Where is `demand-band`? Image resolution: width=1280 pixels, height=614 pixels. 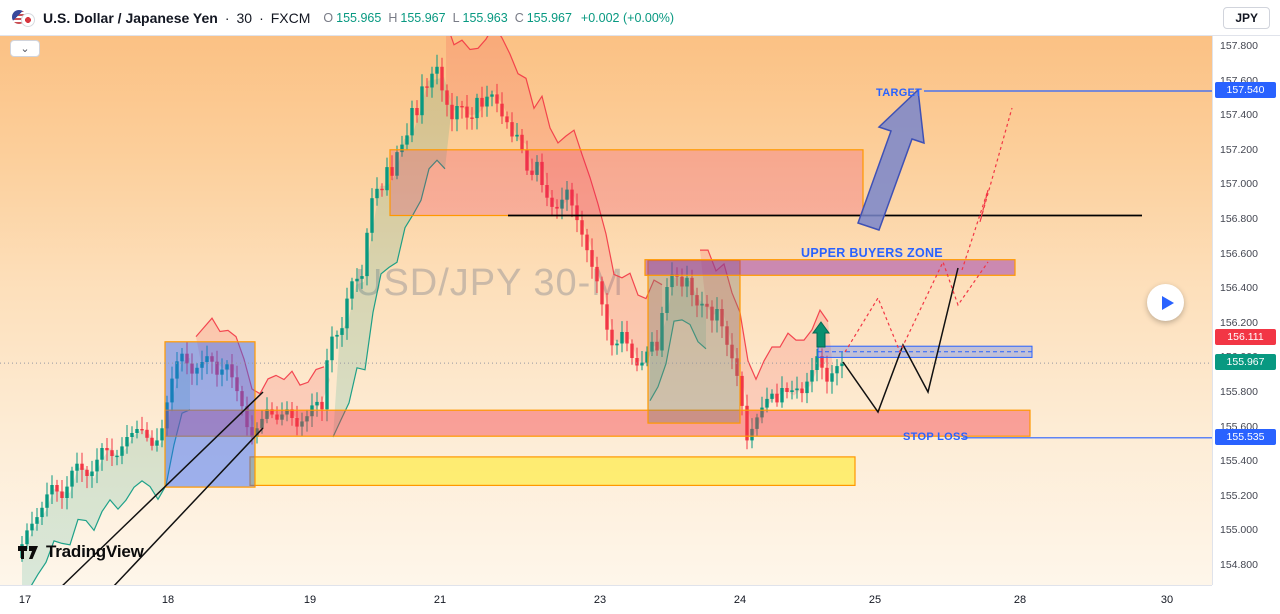
demand-band is located at coordinates (597, 423).